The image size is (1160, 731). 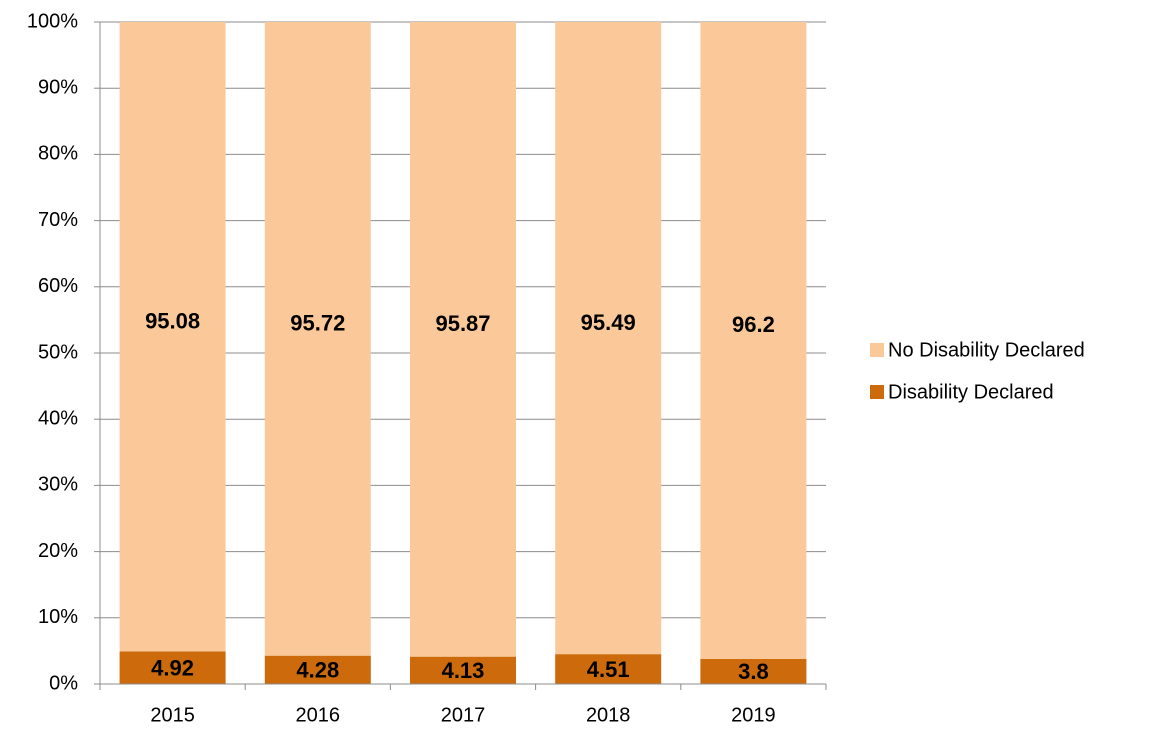 I want to click on y-tick-label: 80%, so click(x=58, y=154).